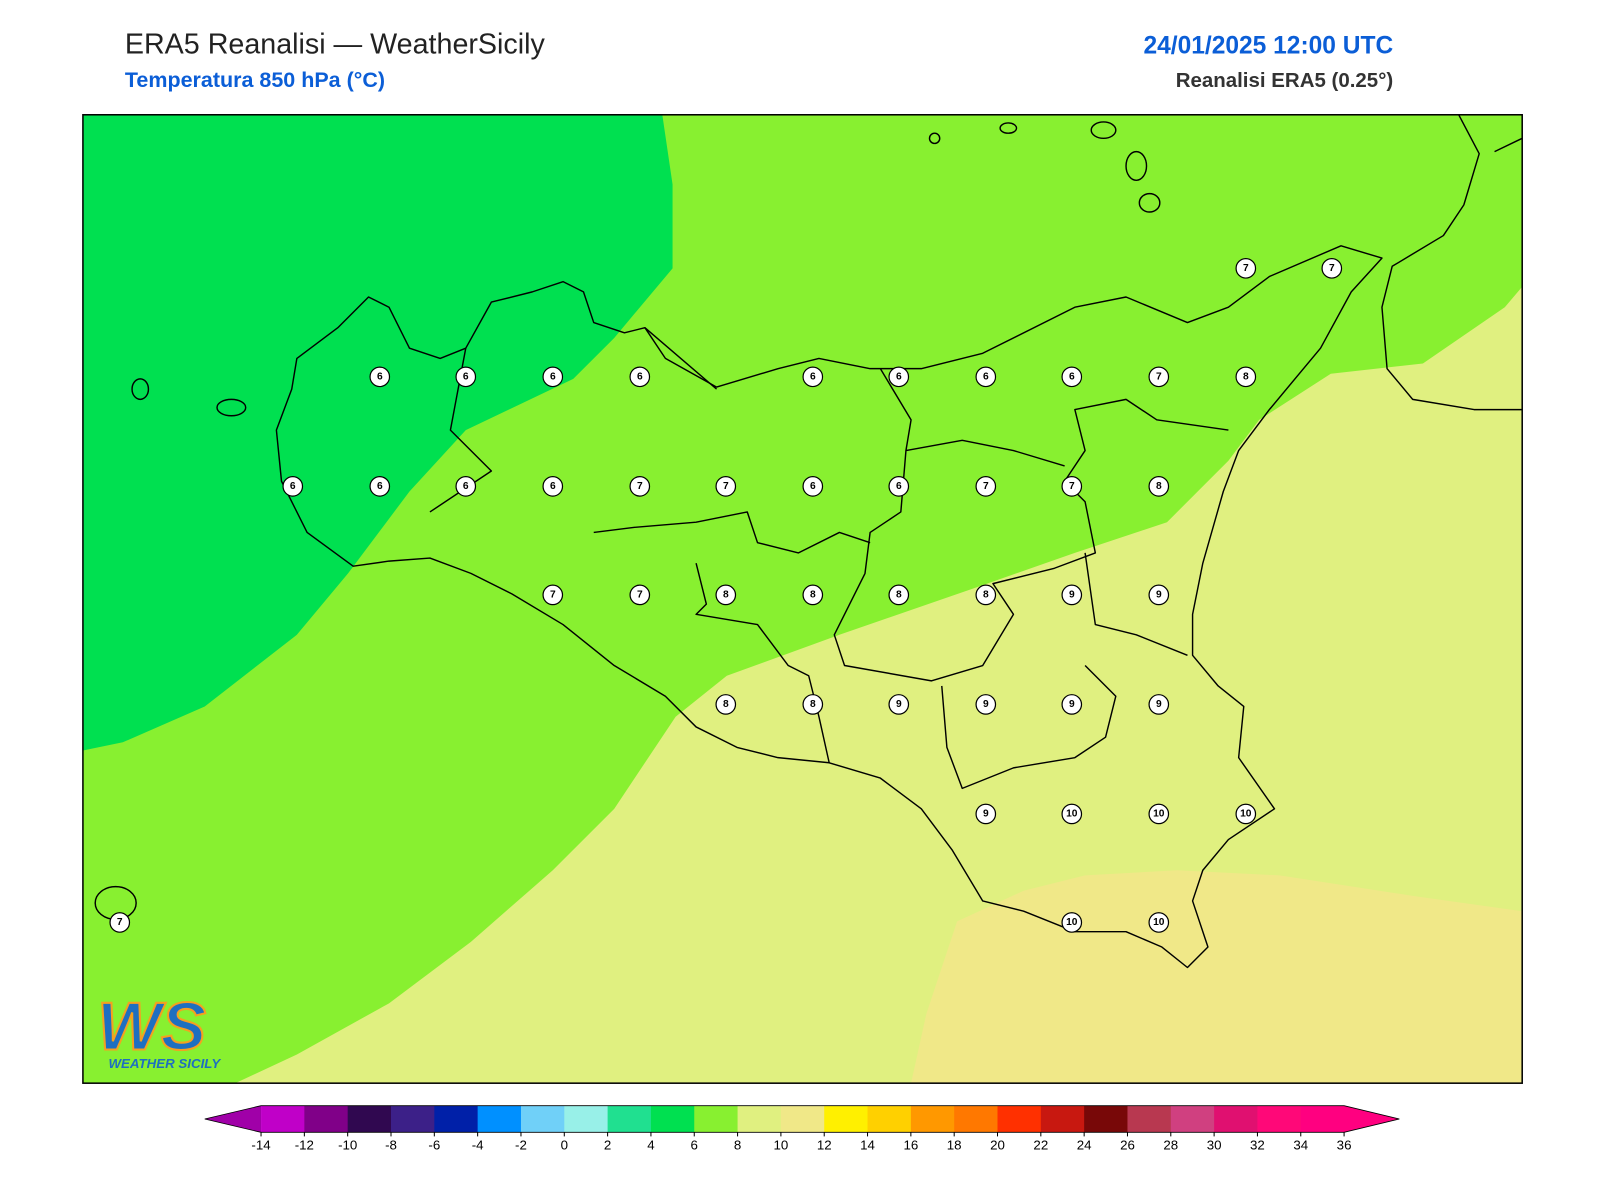  I want to click on colorbar-tick-label: 22, so click(1040, 1145).